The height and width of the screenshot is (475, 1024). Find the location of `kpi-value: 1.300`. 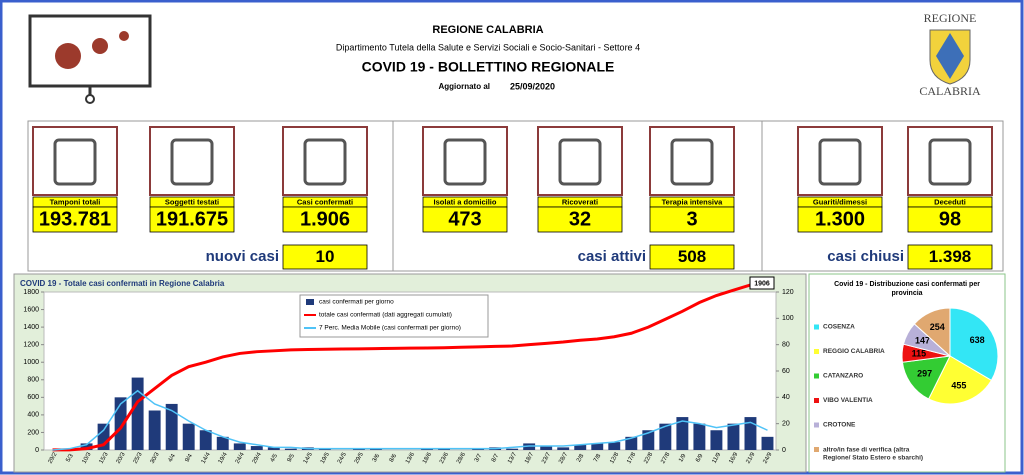

kpi-value: 1.300 is located at coordinates (840, 219).